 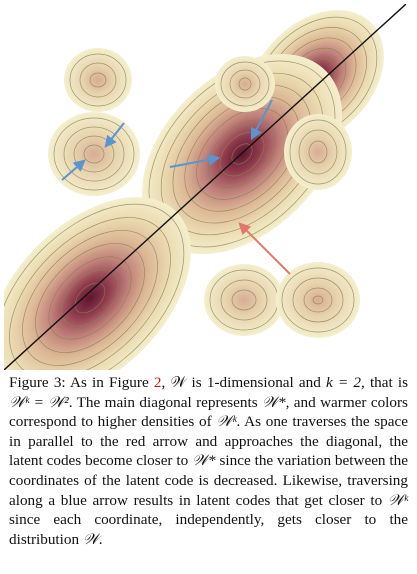 I want to click on density-mode-left-top, so click(x=94, y=154).